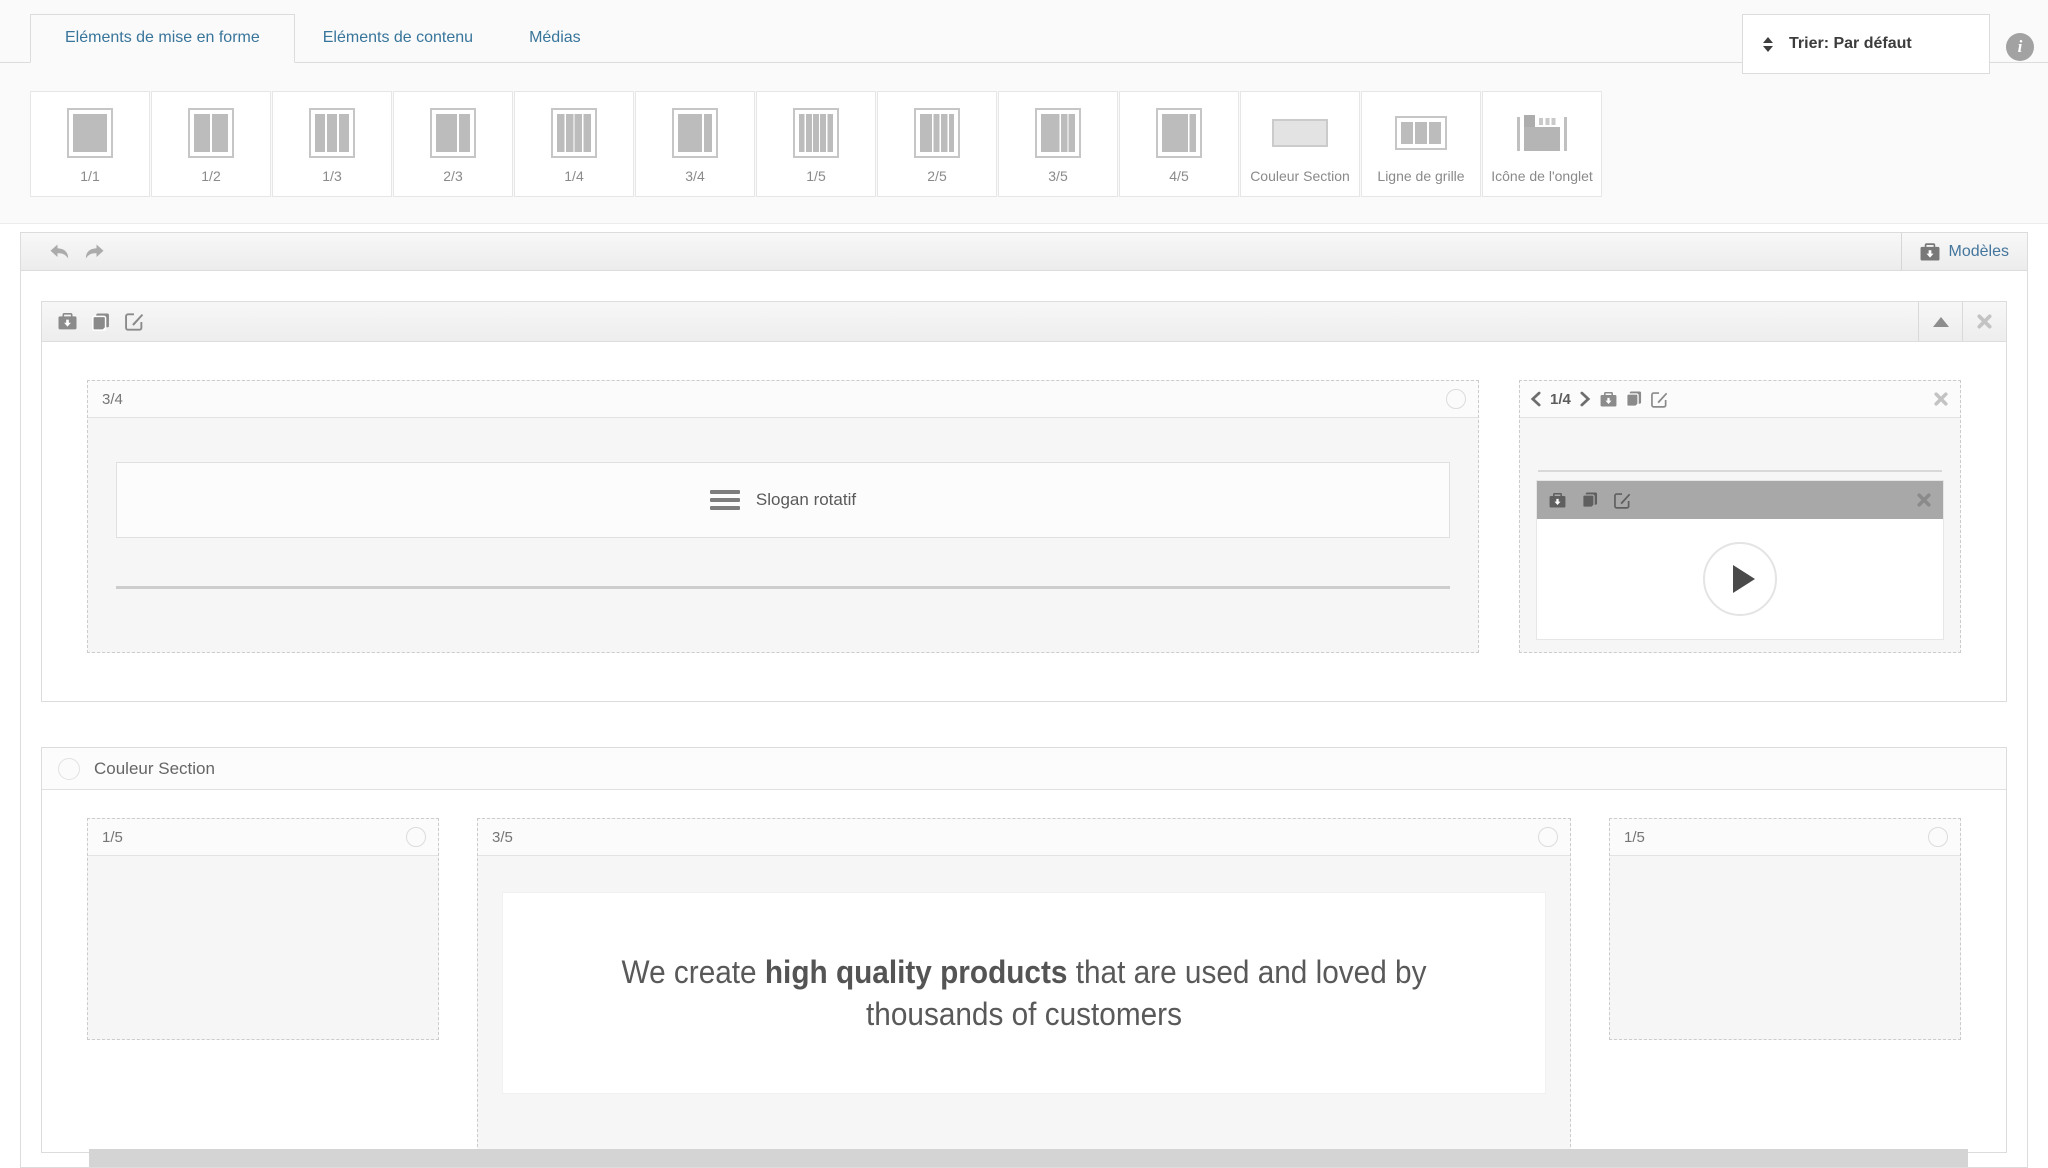 The height and width of the screenshot is (1168, 2048). What do you see at coordinates (60, 251) in the screenshot?
I see `undo-icon` at bounding box center [60, 251].